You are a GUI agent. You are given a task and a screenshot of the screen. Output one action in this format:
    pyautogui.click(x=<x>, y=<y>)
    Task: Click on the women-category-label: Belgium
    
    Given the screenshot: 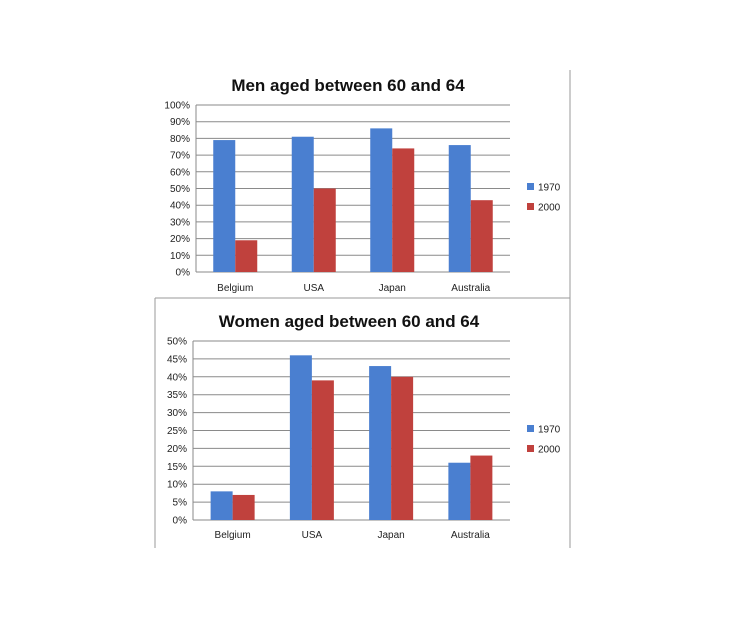 What is the action you would take?
    pyautogui.click(x=233, y=535)
    